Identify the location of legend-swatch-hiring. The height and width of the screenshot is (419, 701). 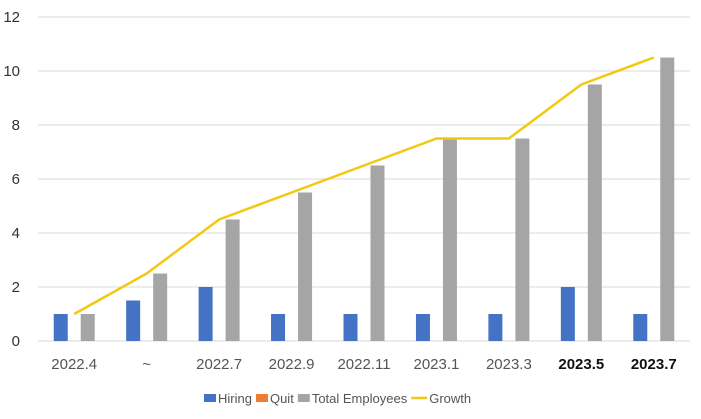
(210, 398).